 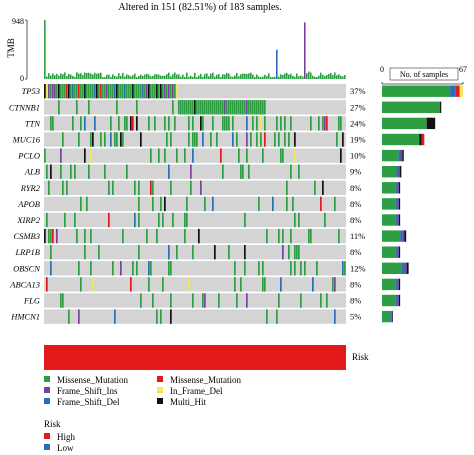 I want to click on percent-label-lrp1b: 8%, so click(x=355, y=252).